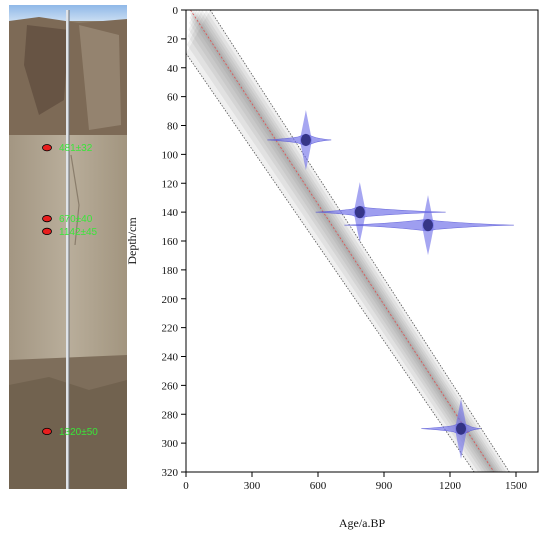 The width and height of the screenshot is (550, 535). I want to click on x-tick-label: 1500, so click(516, 486).